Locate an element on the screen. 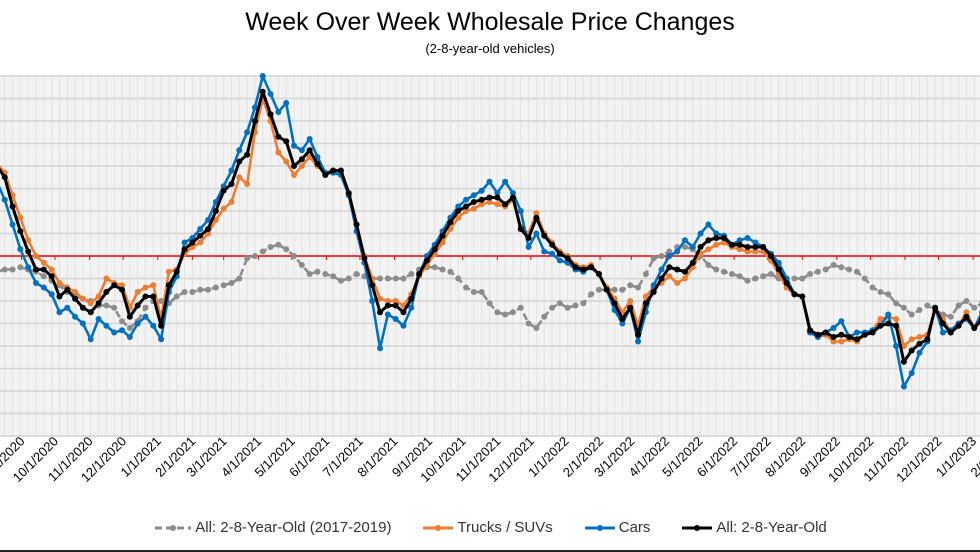  frame-border is located at coordinates (490, 551).